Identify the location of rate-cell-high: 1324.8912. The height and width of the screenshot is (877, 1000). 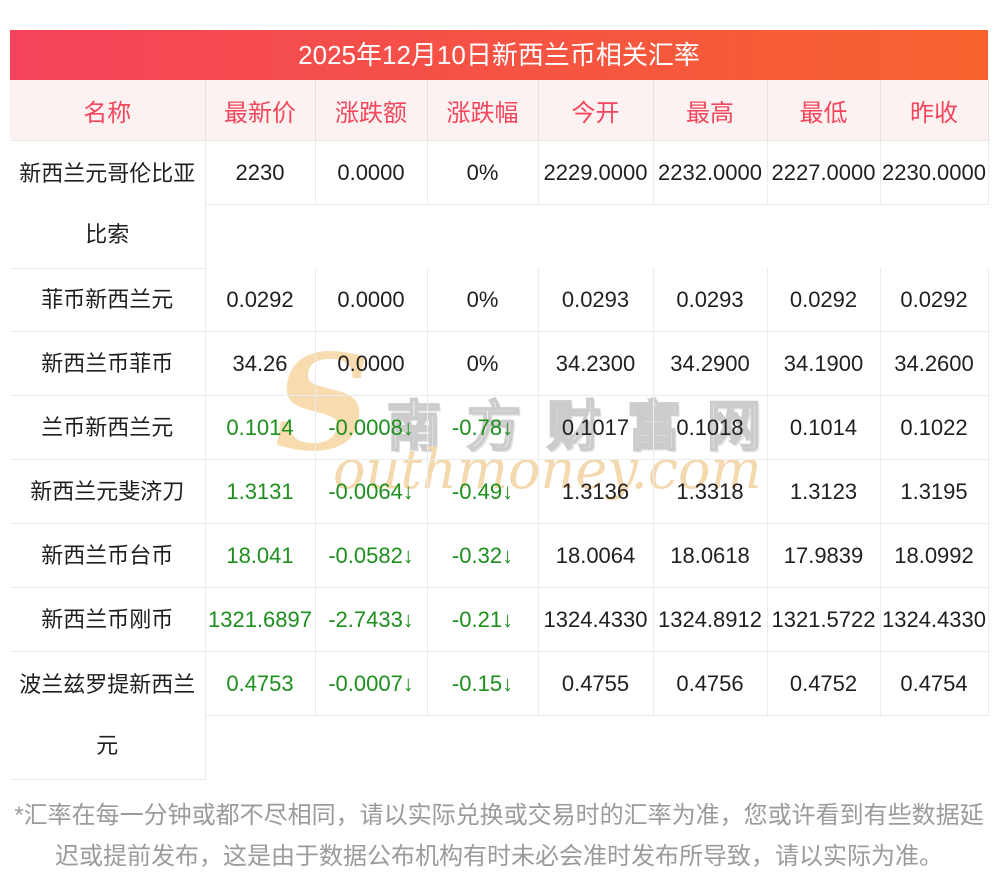
(710, 619).